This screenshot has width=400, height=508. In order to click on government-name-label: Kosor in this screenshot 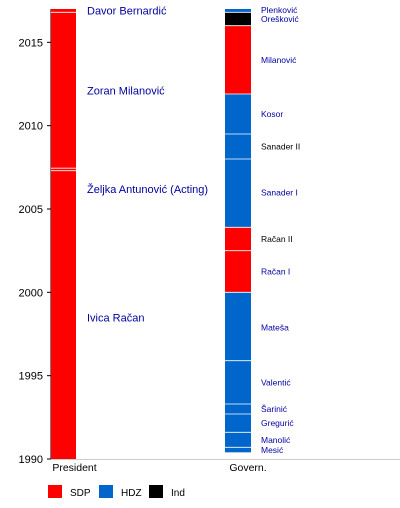, I will do `click(272, 114)`.